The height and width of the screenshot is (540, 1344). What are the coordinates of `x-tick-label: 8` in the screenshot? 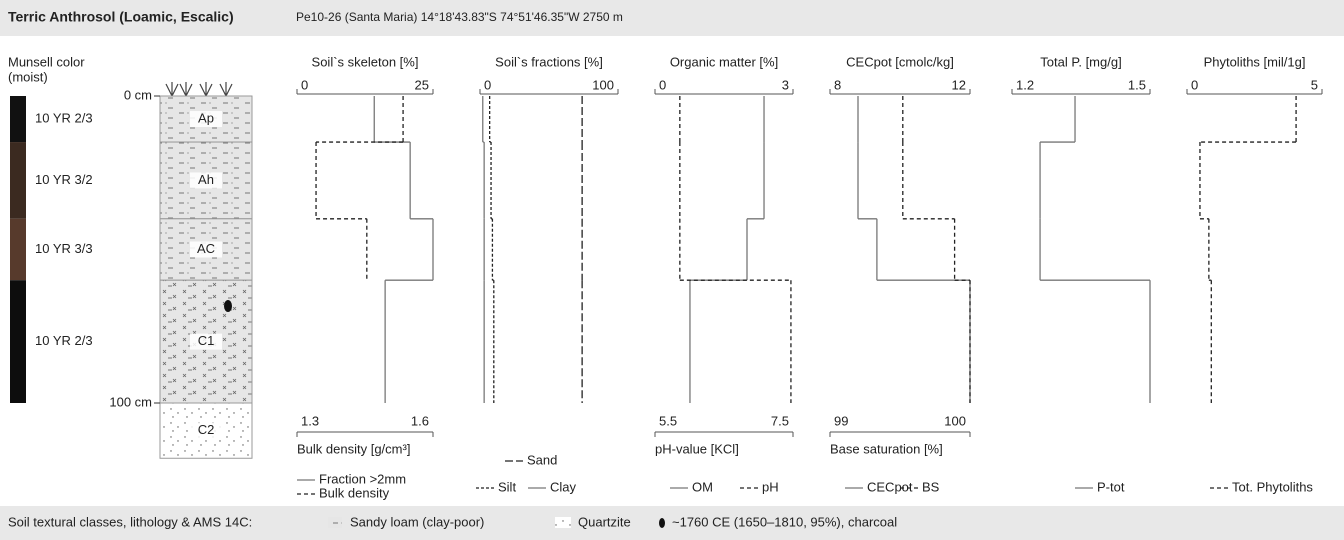 It's located at (837, 84).